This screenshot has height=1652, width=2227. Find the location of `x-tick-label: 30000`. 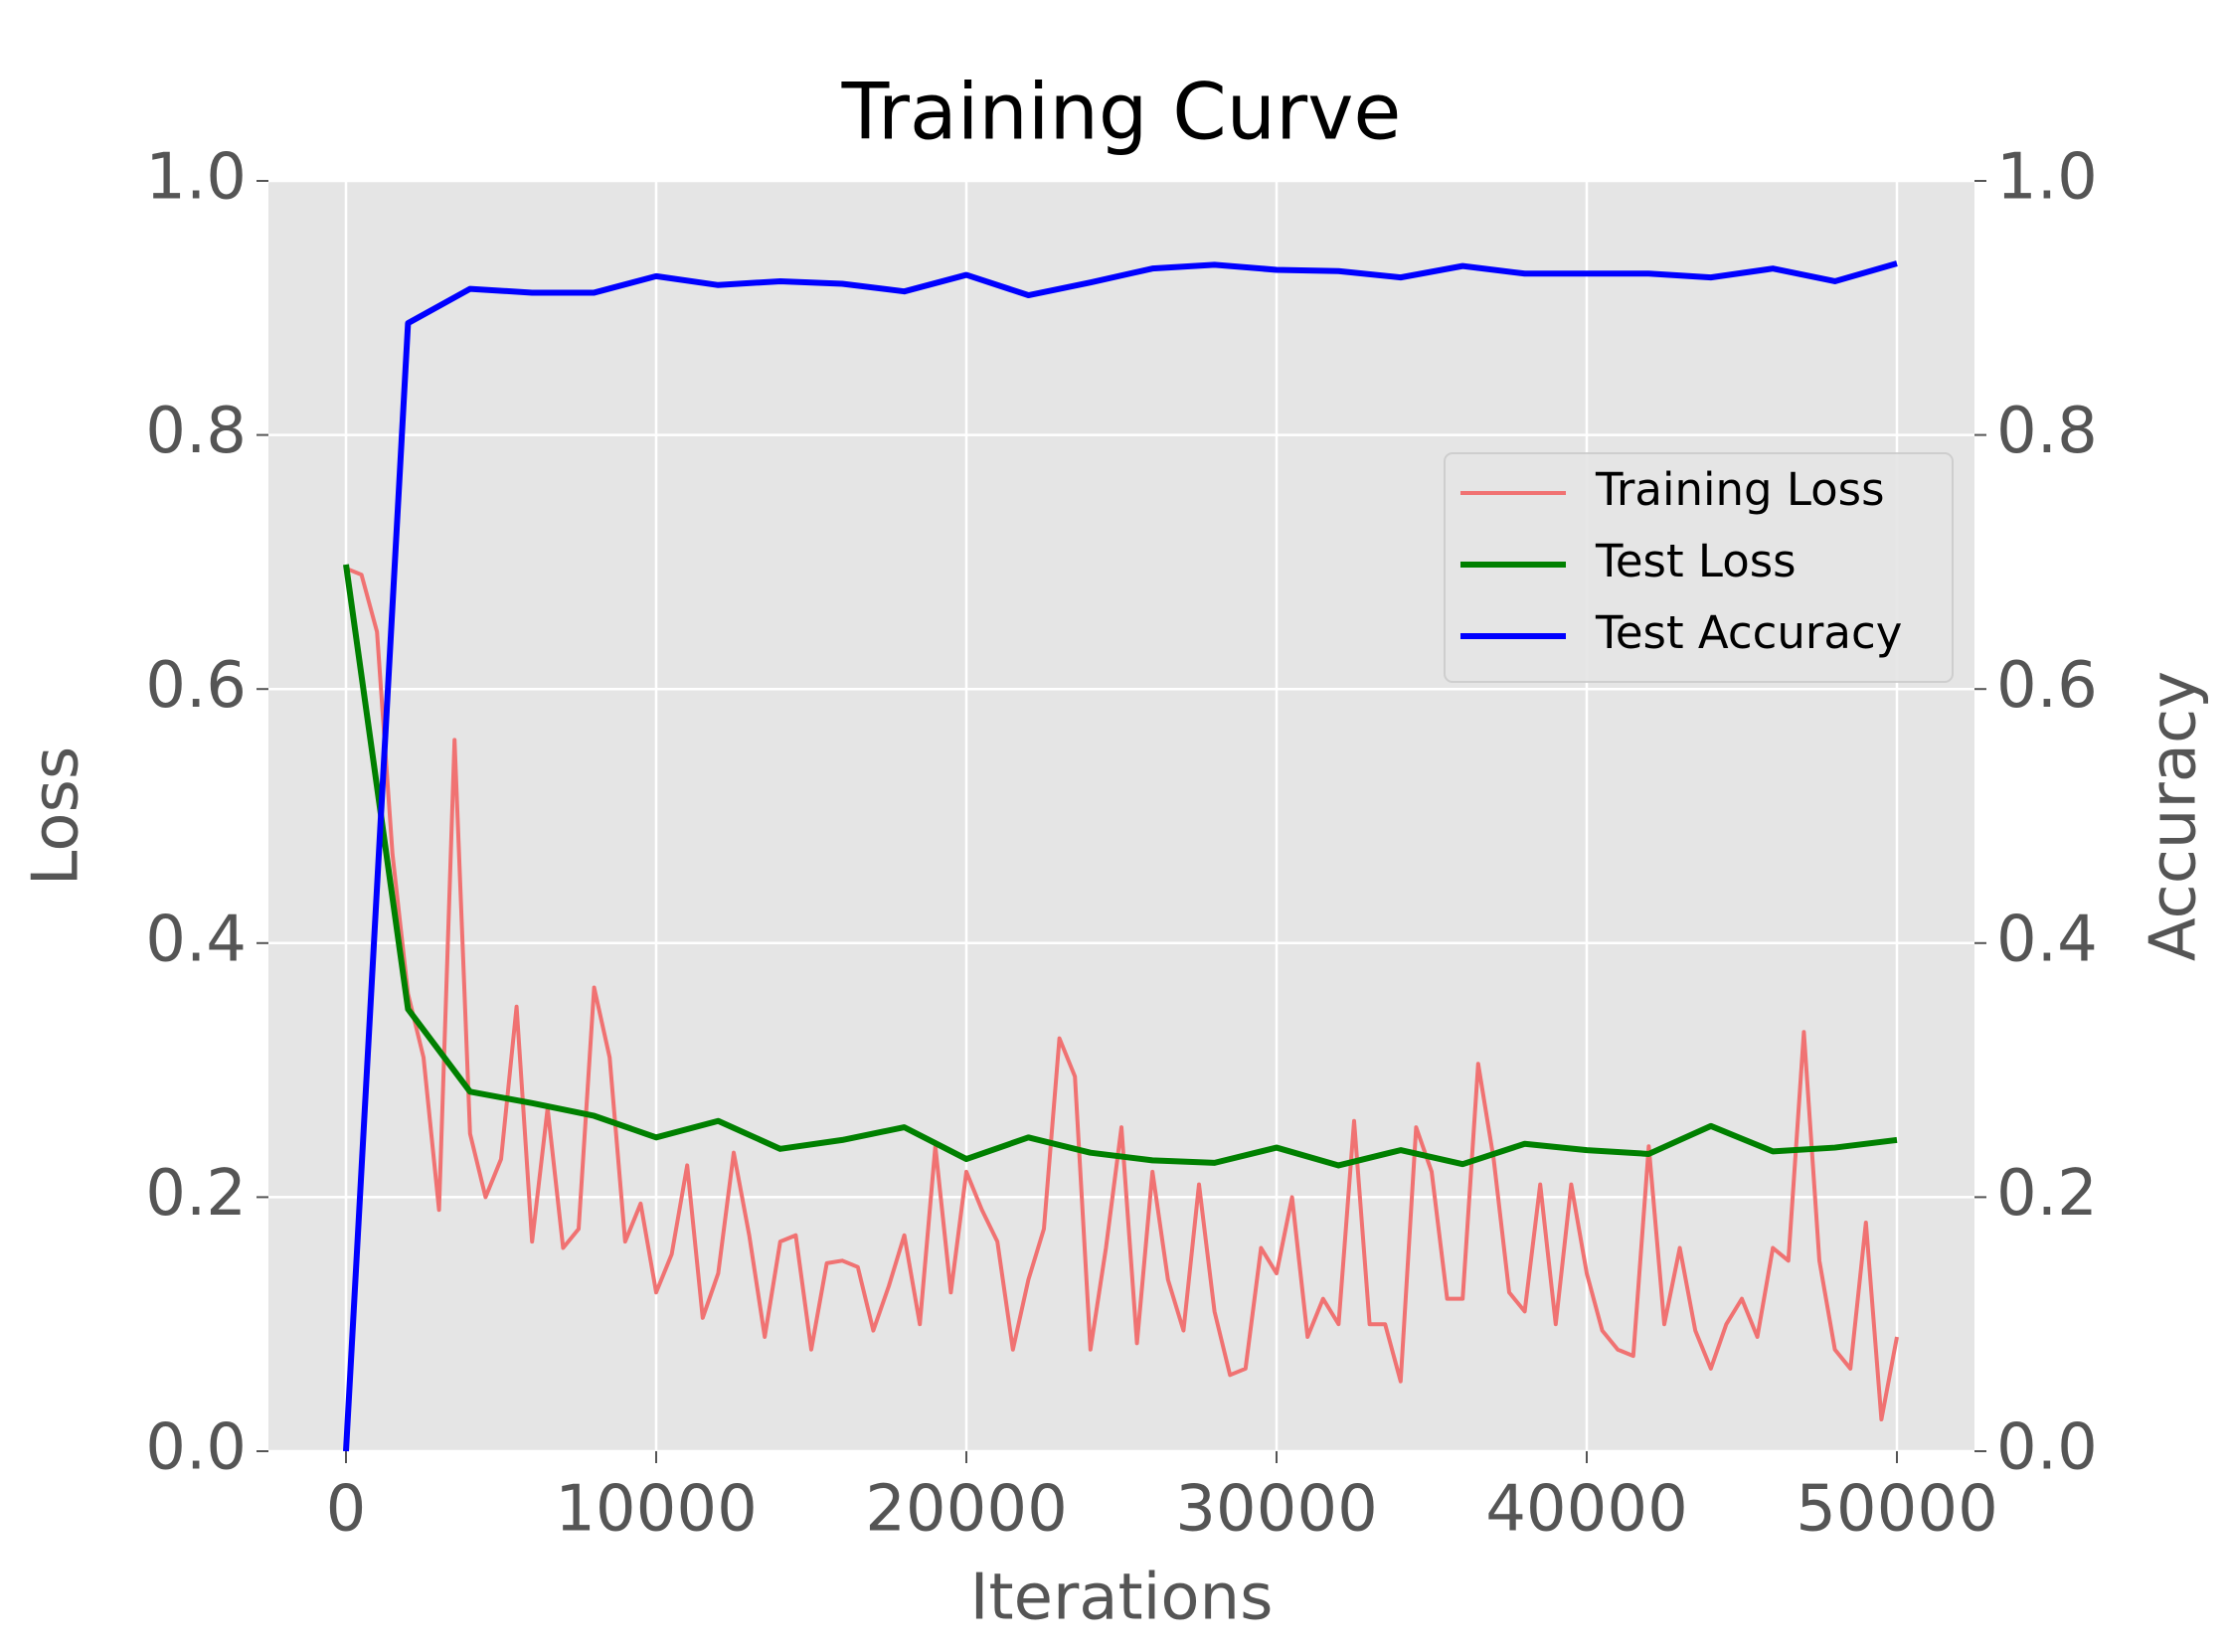

x-tick-label: 30000 is located at coordinates (1276, 1510).